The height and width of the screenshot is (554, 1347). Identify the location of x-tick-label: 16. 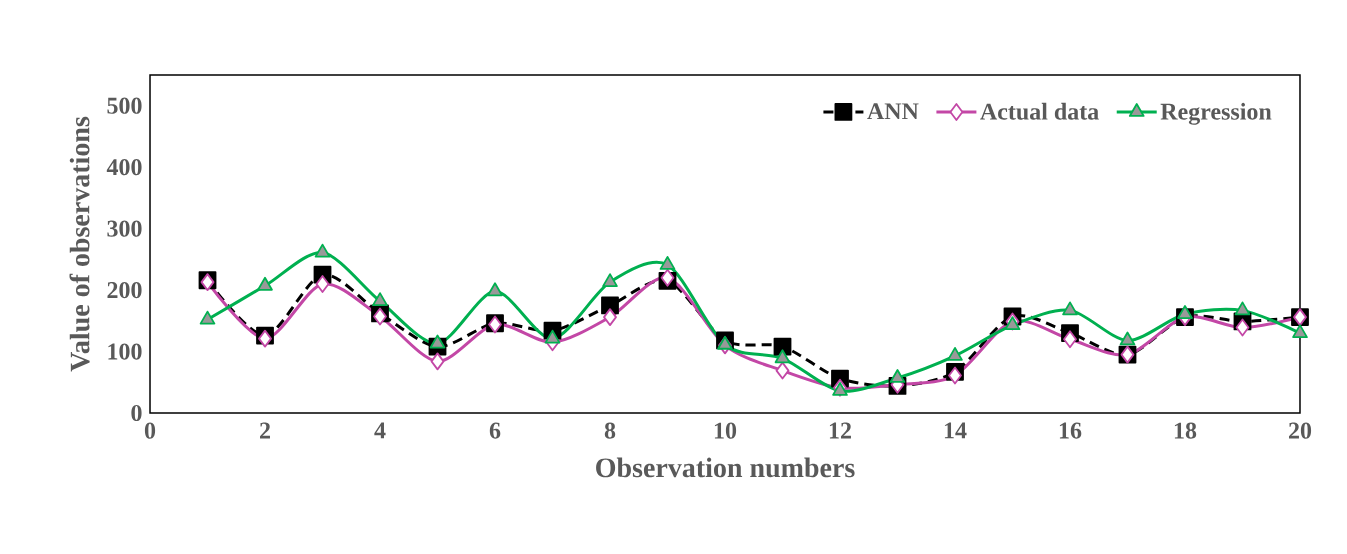
(1070, 430).